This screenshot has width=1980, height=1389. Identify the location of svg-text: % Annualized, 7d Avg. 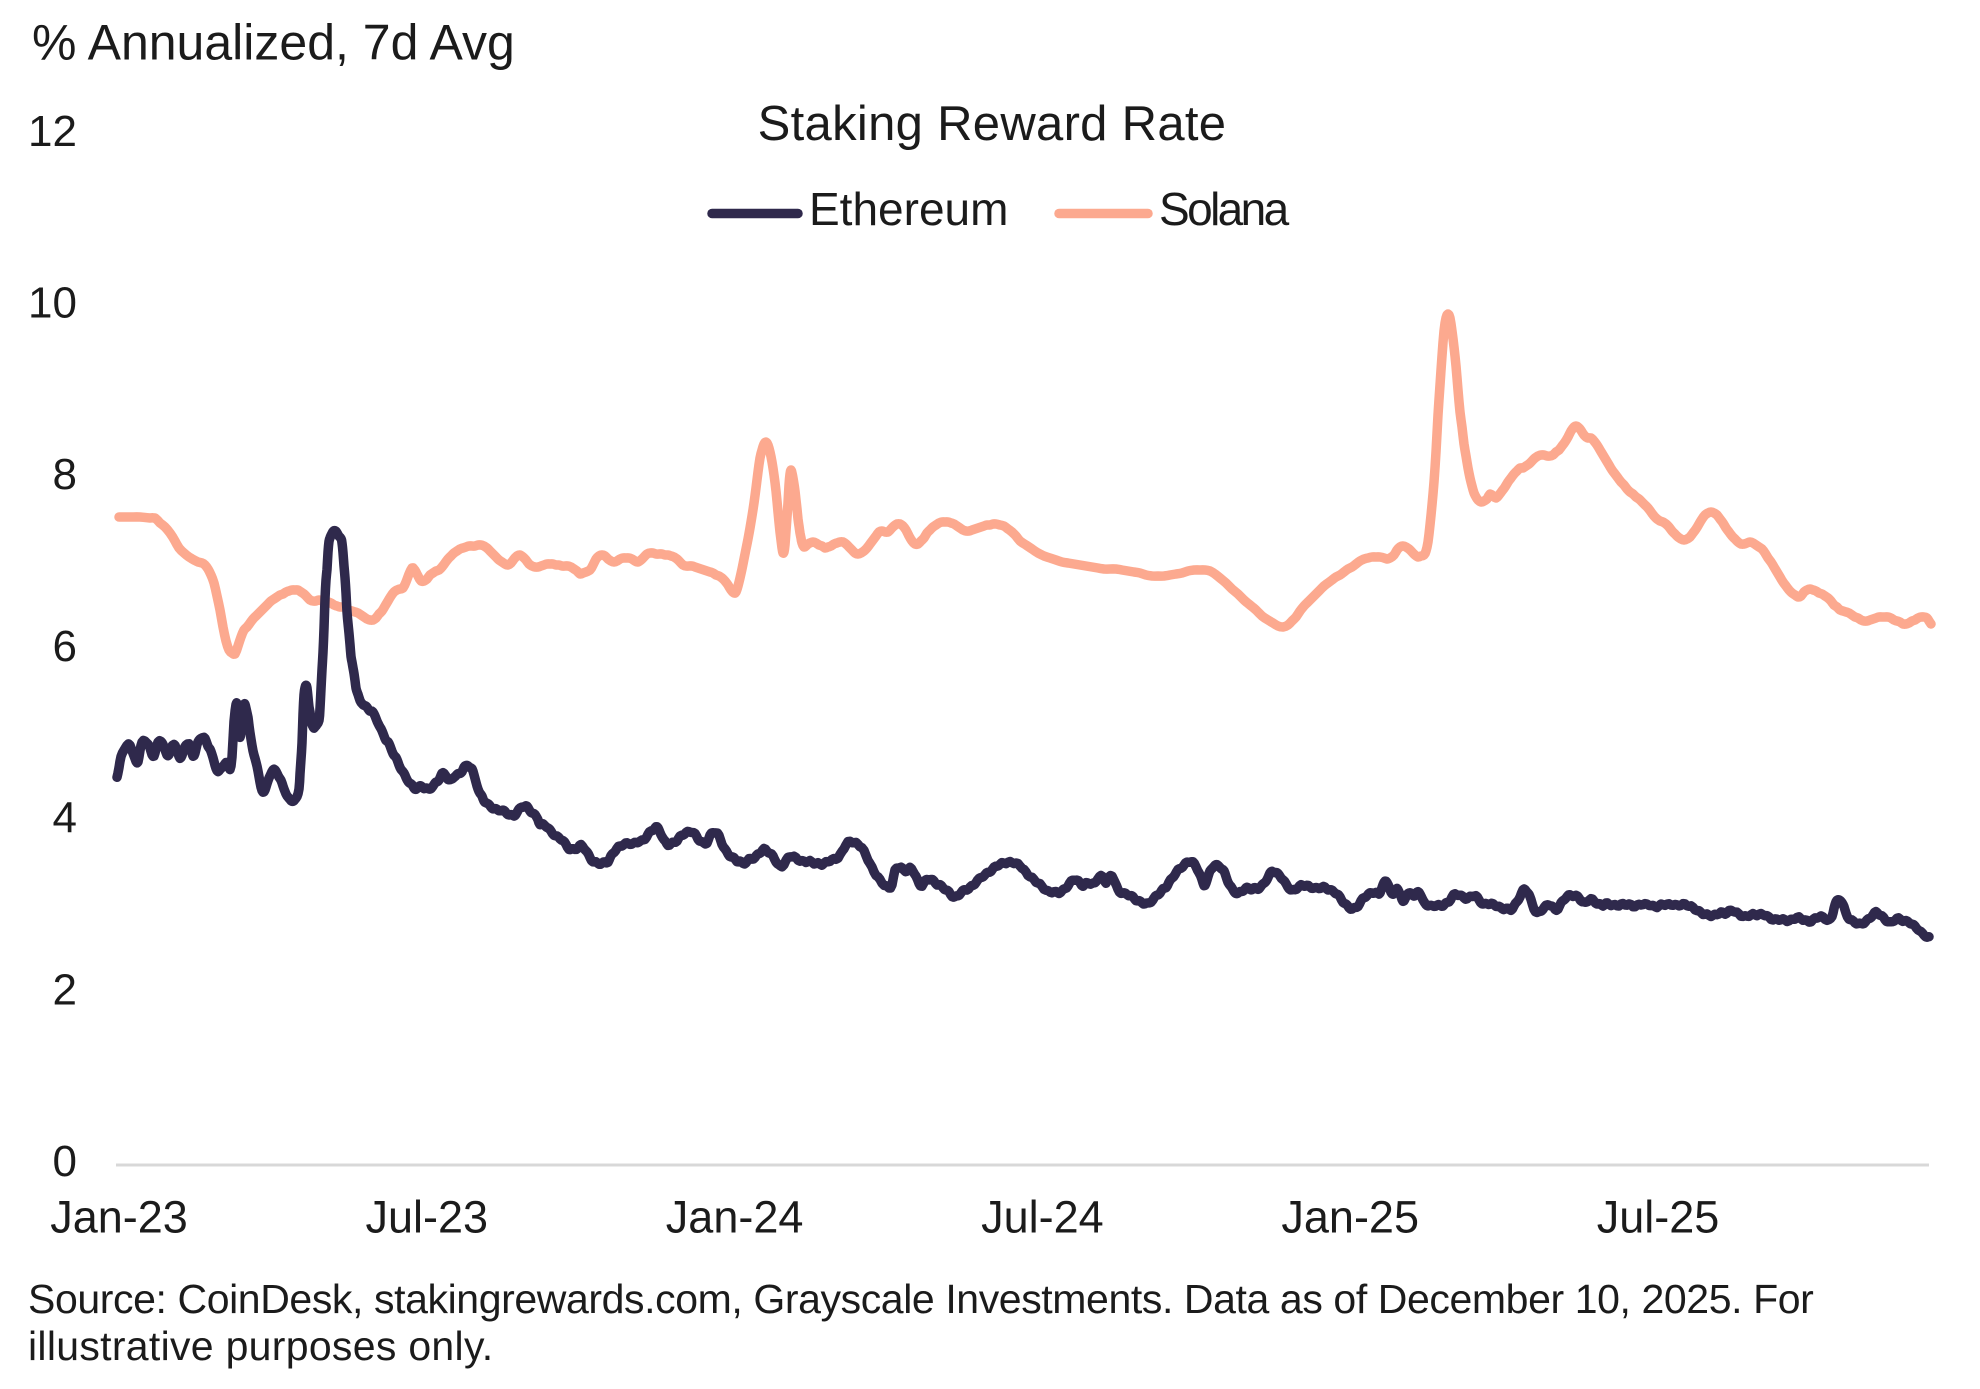
(273, 43).